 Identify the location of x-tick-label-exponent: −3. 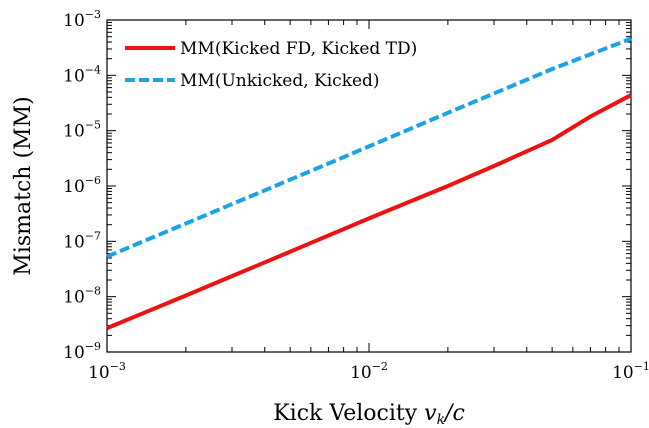
(118, 366).